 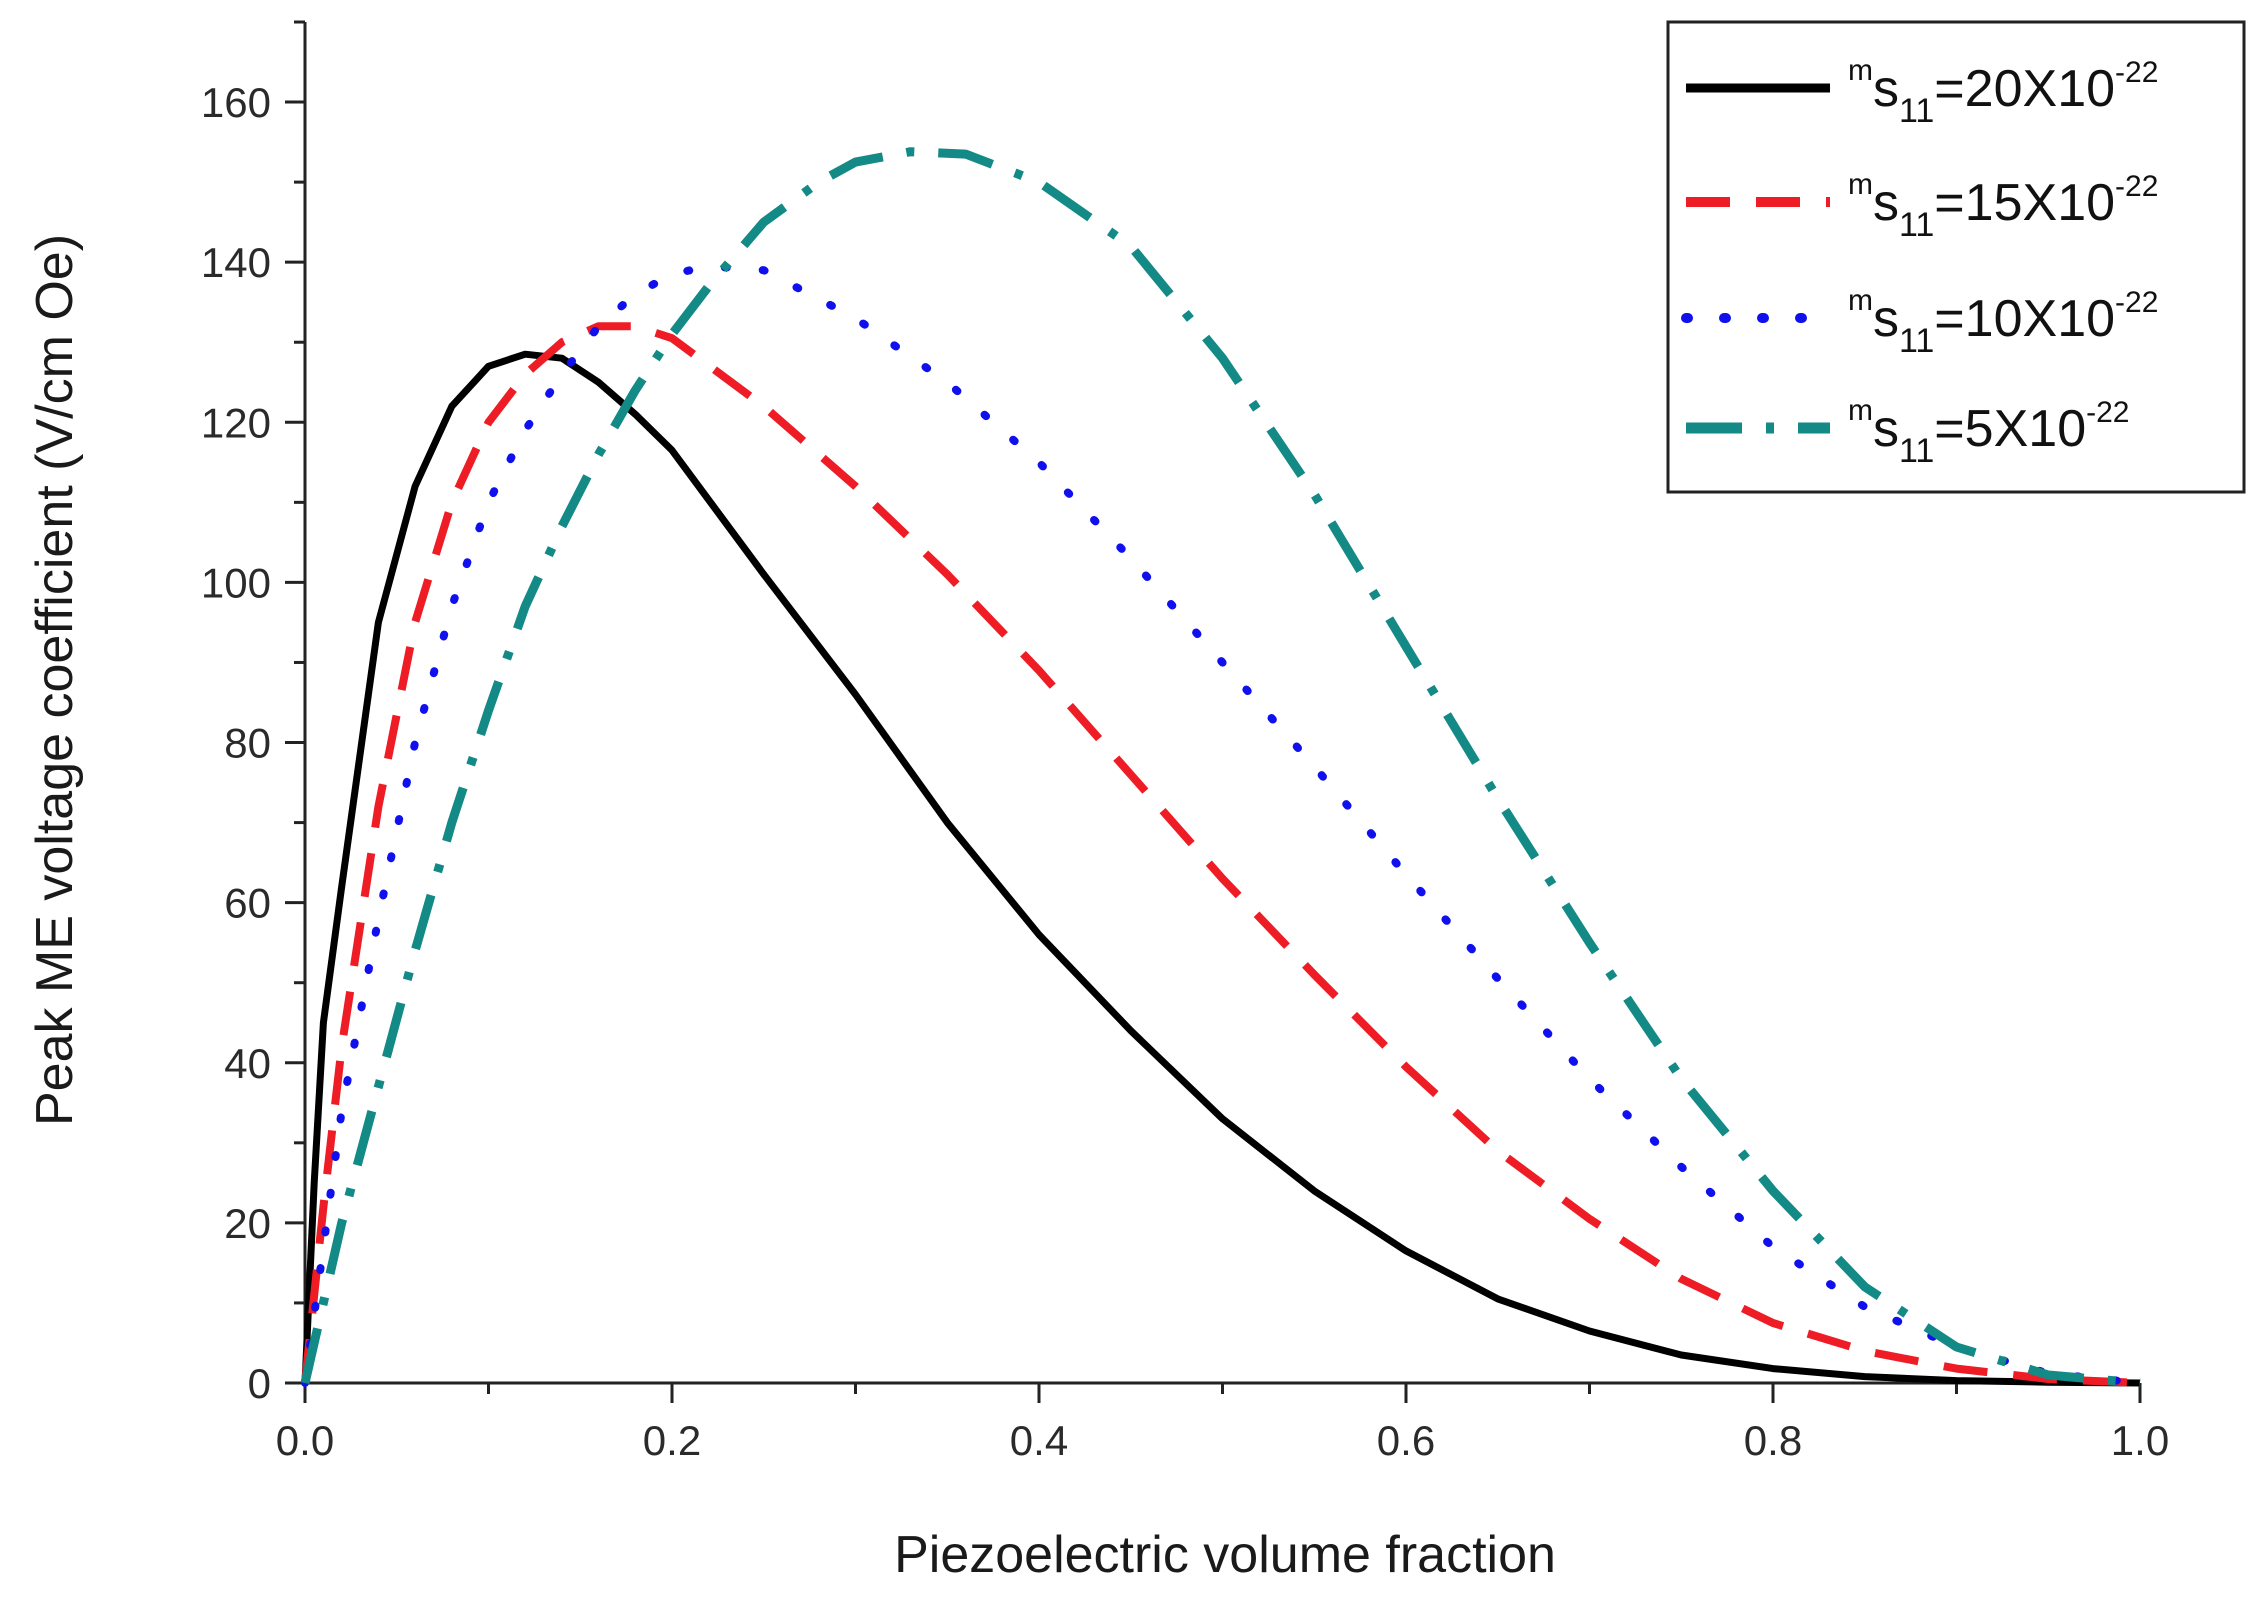 What do you see at coordinates (247, 1063) in the screenshot?
I see `y-tick-label: 40` at bounding box center [247, 1063].